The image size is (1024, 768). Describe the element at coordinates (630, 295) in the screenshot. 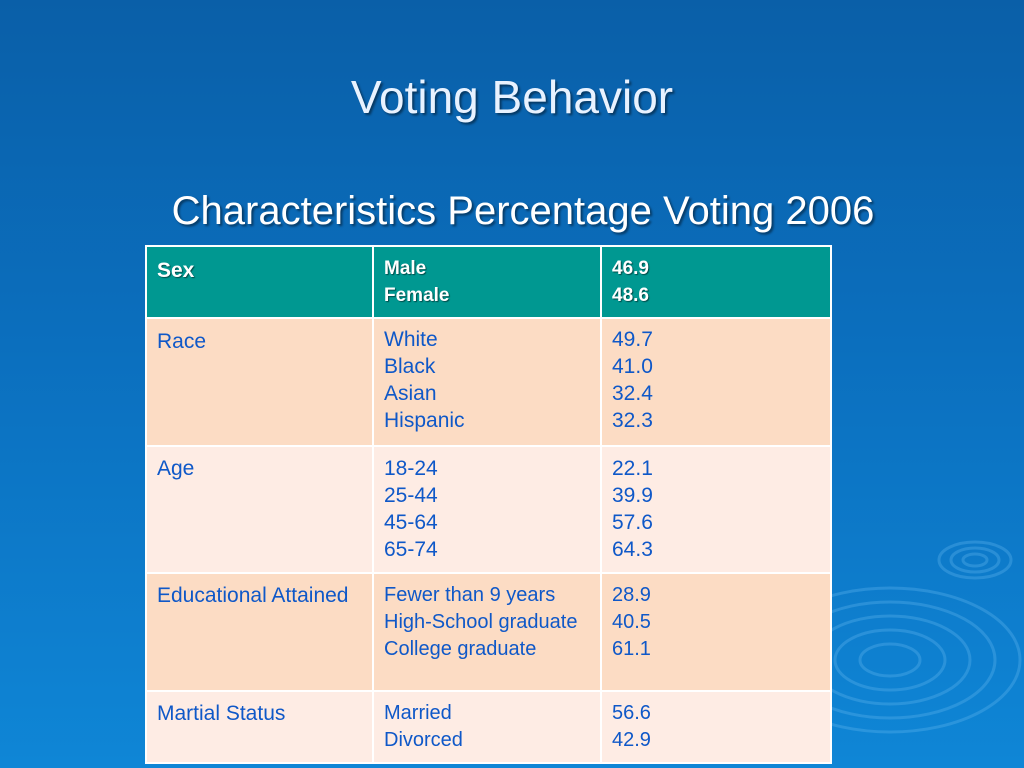

I see `item-value: 48.6` at that location.